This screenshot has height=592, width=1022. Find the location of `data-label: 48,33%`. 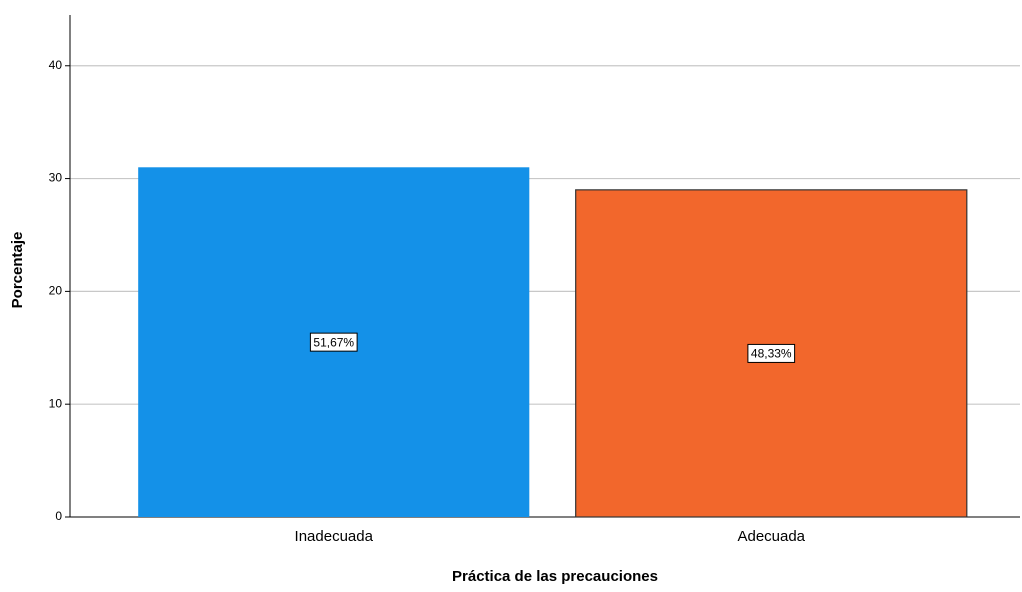

data-label: 48,33% is located at coordinates (771, 354).